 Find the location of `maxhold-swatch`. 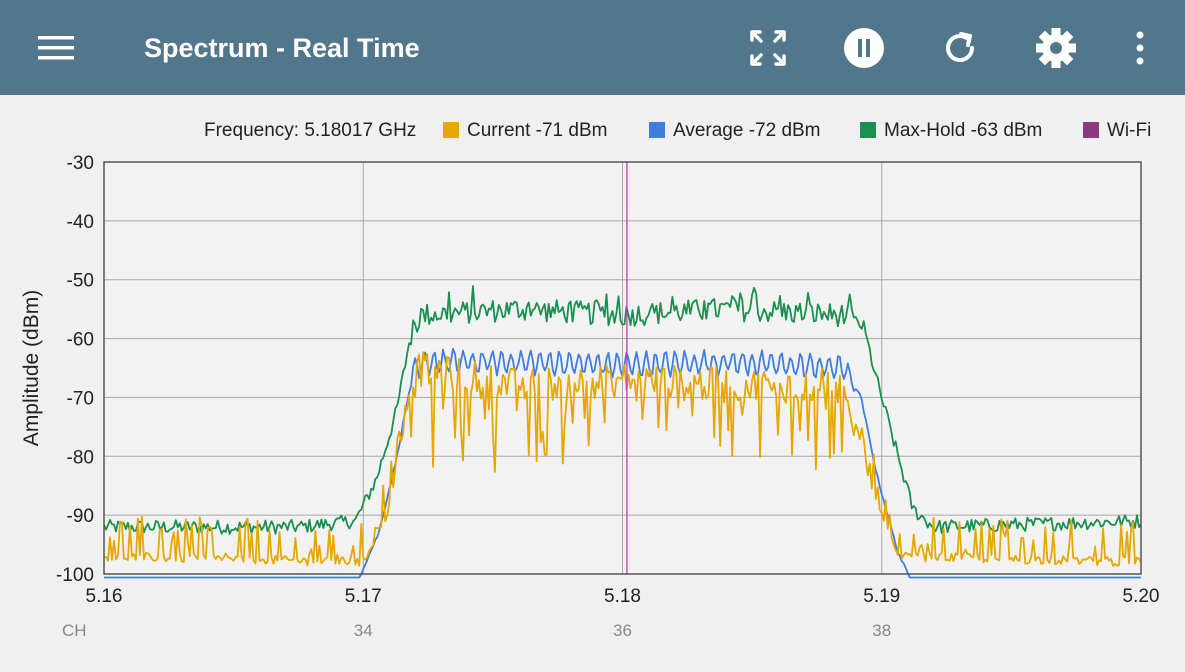

maxhold-swatch is located at coordinates (868, 130).